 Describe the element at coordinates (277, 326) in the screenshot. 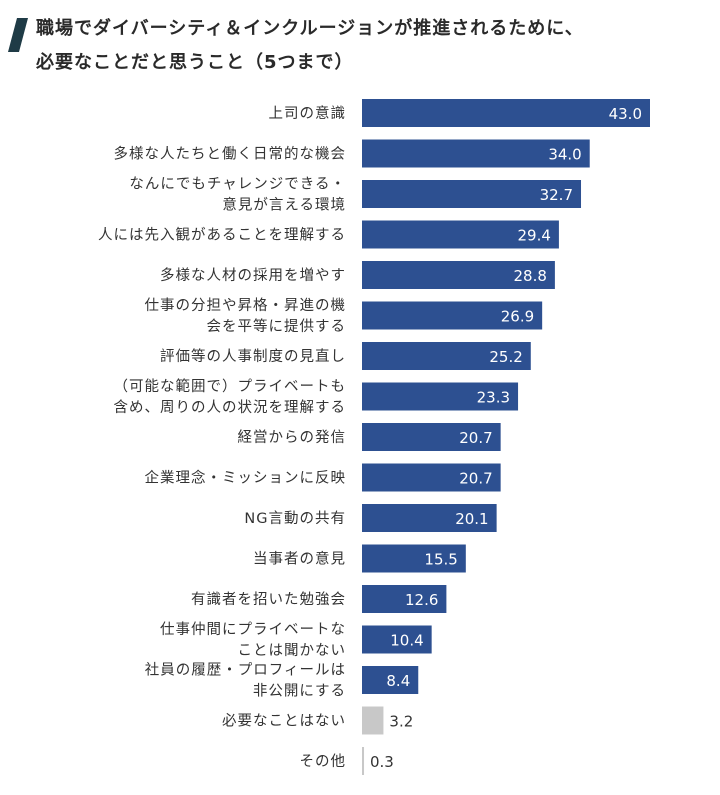

I see `category-label: 会を平等に提供する` at that location.